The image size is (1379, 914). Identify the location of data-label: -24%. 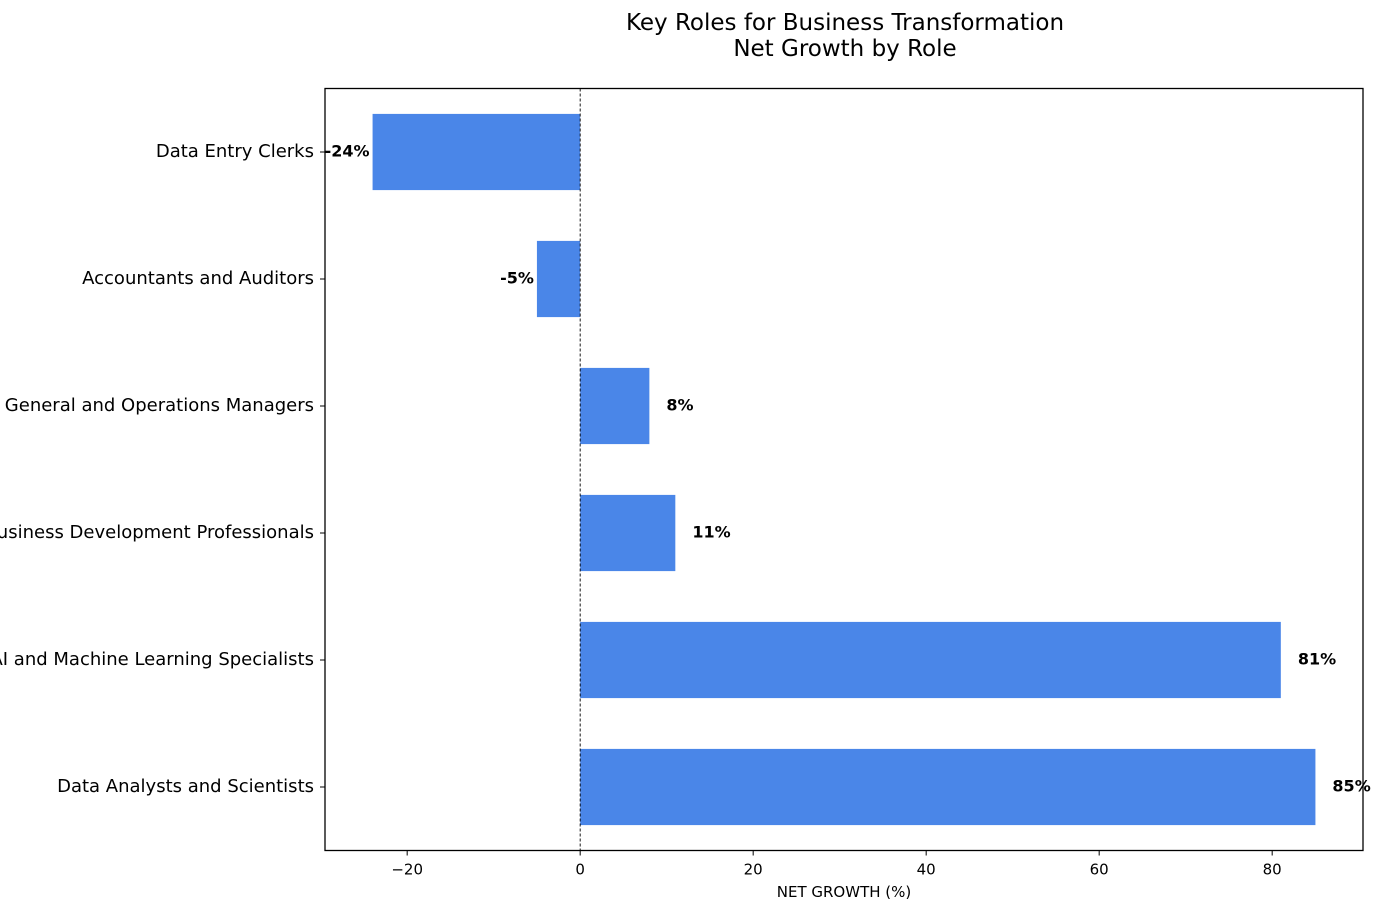
(347, 151).